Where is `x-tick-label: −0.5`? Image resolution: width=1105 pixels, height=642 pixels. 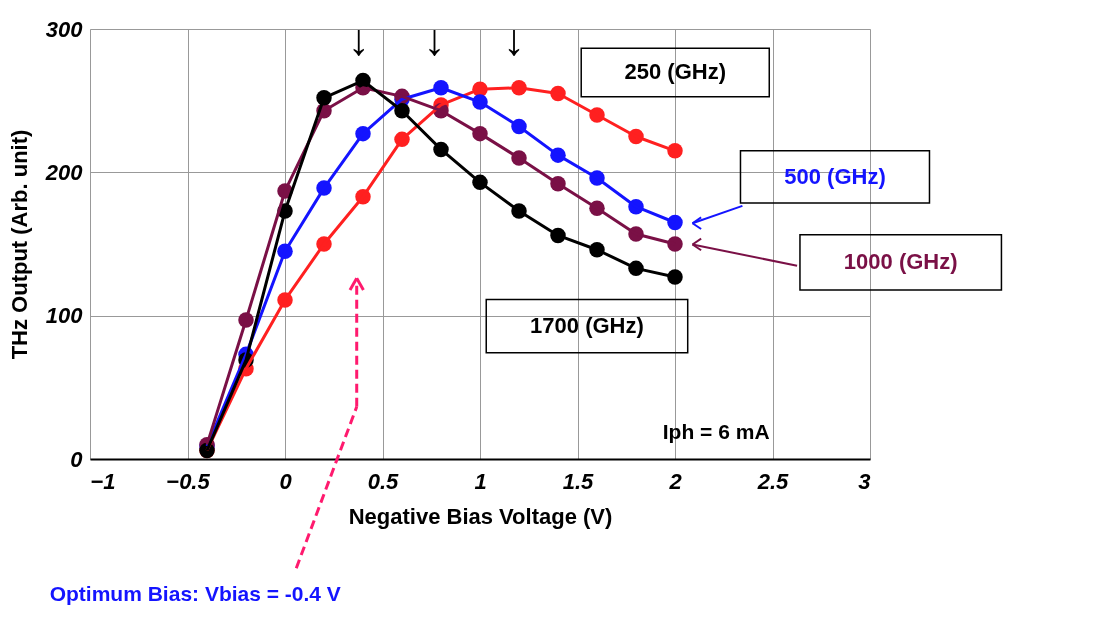
x-tick-label: −0.5 is located at coordinates (188, 481).